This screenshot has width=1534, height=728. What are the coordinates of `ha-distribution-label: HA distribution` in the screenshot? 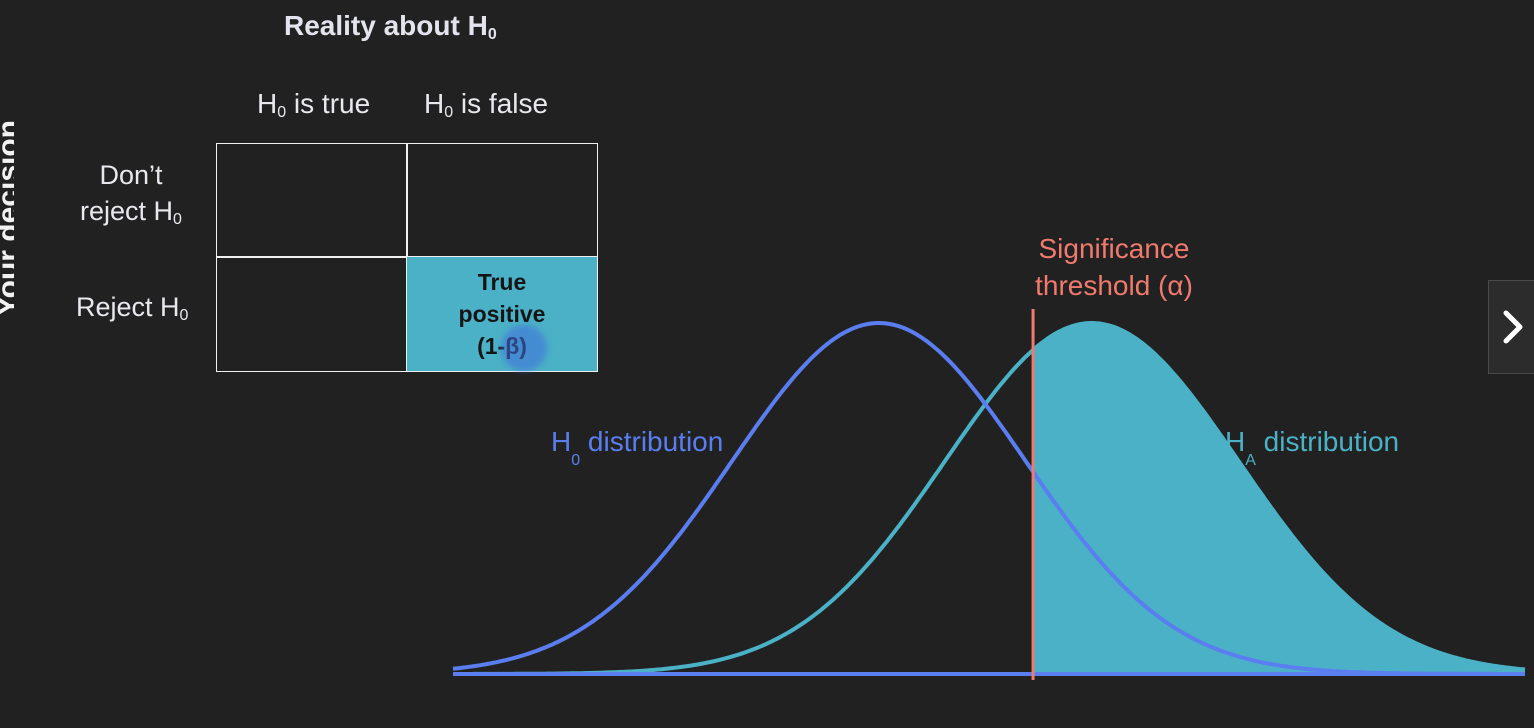 It's located at (1312, 447).